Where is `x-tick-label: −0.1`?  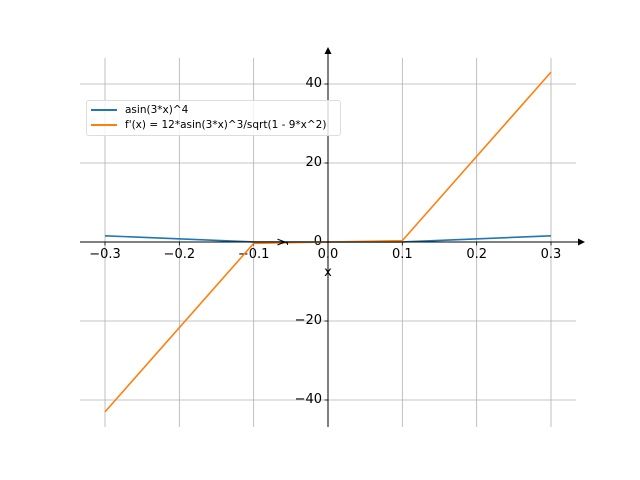 x-tick-label: −0.1 is located at coordinates (254, 254).